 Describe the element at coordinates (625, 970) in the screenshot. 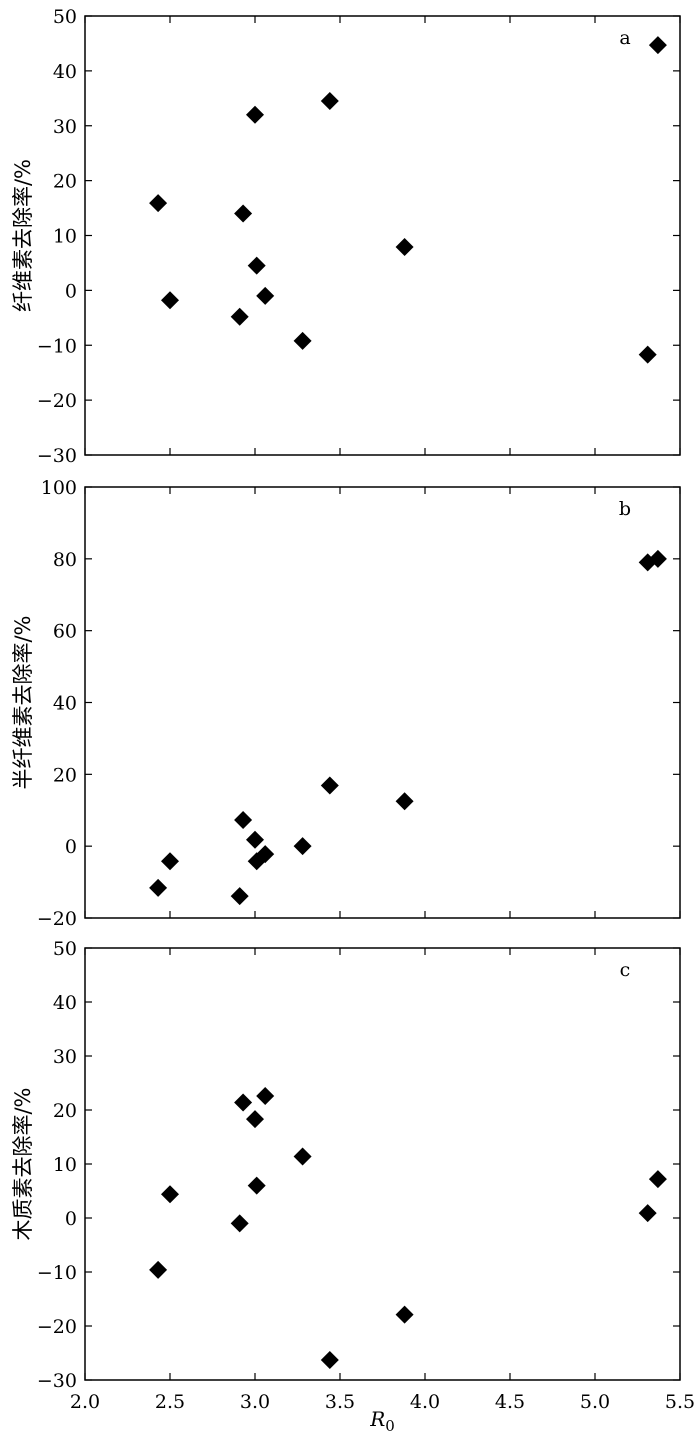

I see `panel-letter: c` at that location.